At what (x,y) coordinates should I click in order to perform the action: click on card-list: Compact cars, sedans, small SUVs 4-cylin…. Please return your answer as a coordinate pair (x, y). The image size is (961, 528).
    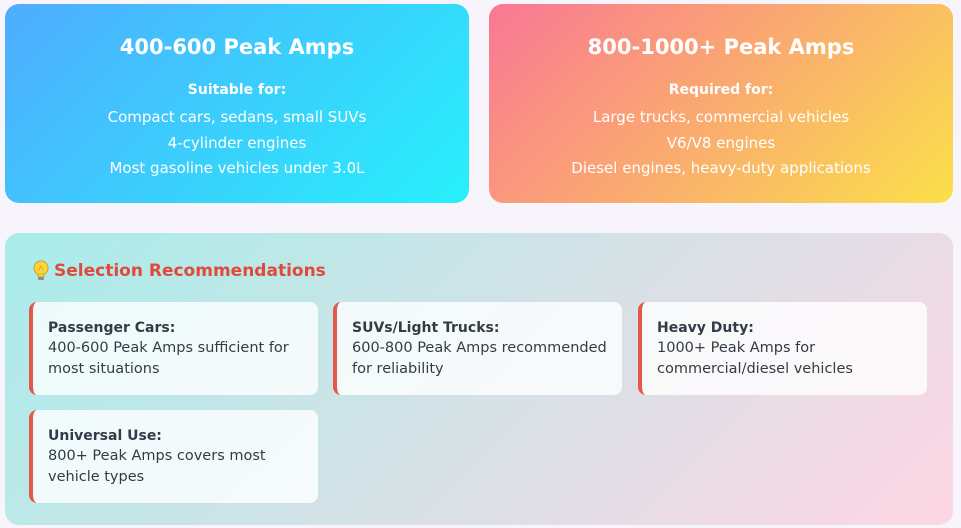
    Looking at the image, I should click on (237, 143).